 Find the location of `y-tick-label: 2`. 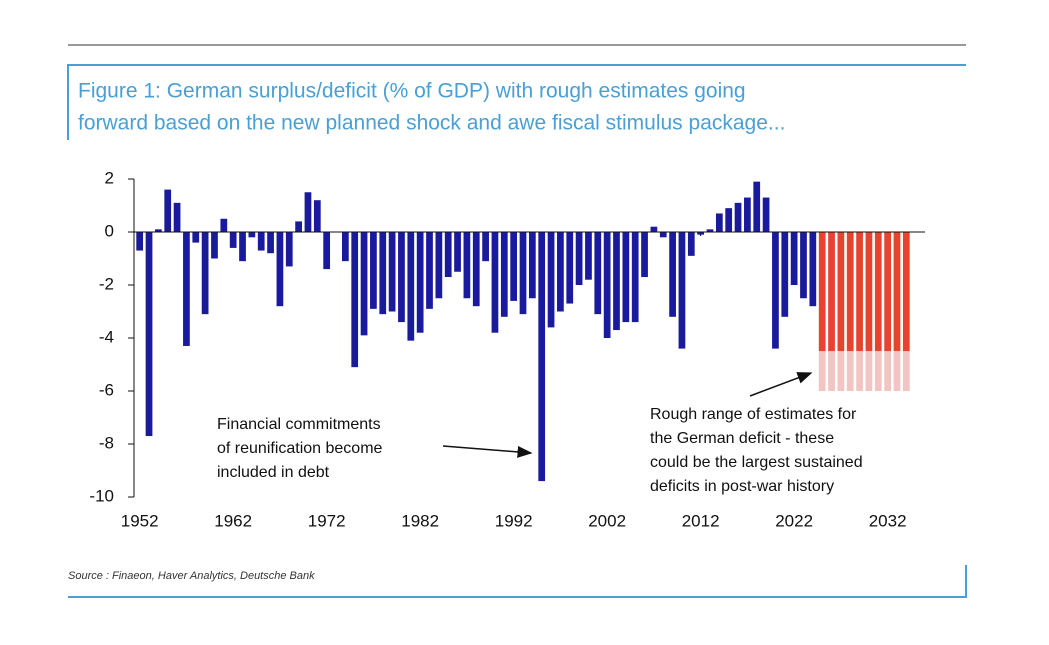

y-tick-label: 2 is located at coordinates (109, 177).